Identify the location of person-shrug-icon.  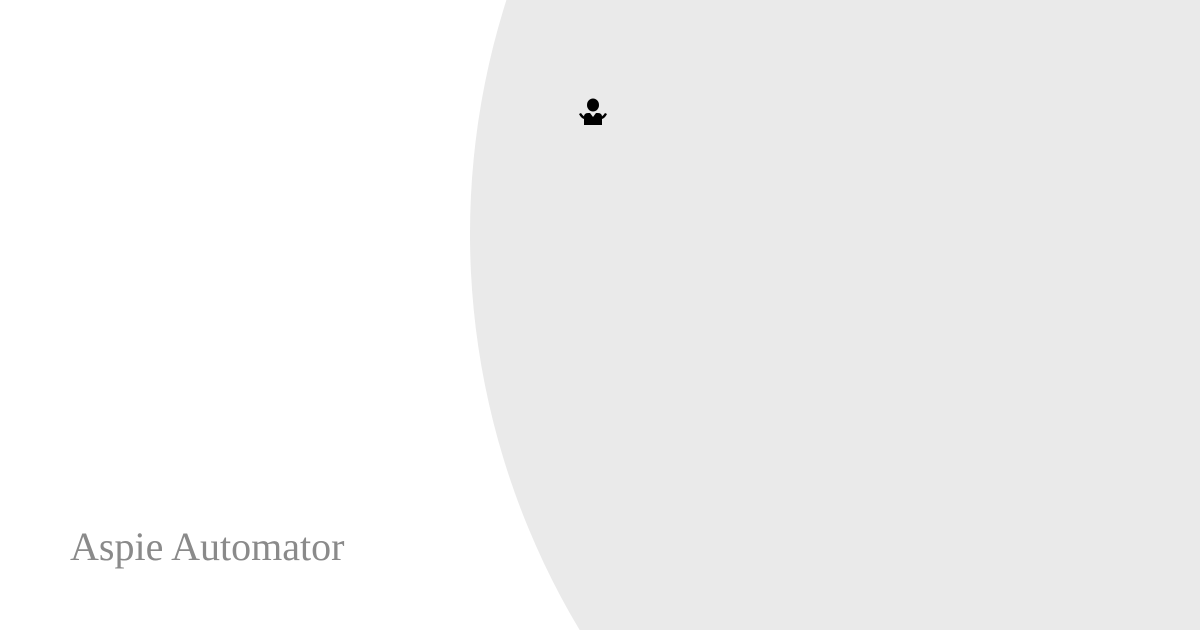
(593, 111).